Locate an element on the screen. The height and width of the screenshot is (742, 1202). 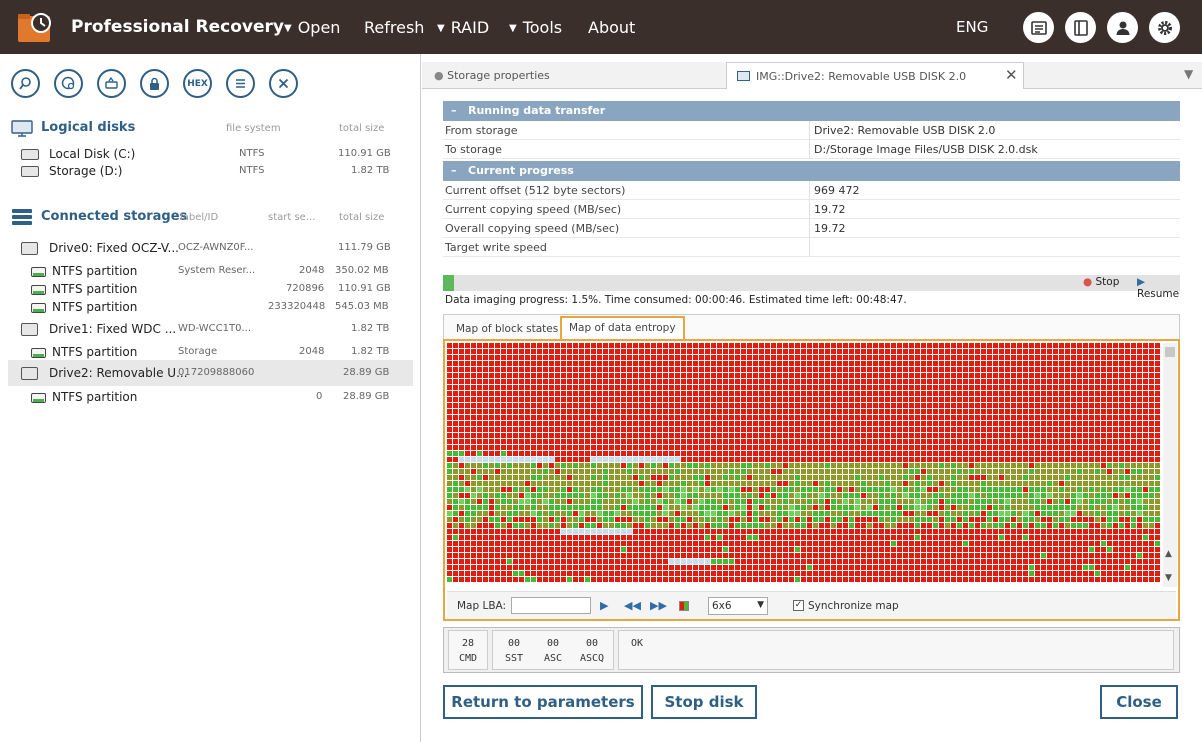
explore-button is located at coordinates (25, 83).